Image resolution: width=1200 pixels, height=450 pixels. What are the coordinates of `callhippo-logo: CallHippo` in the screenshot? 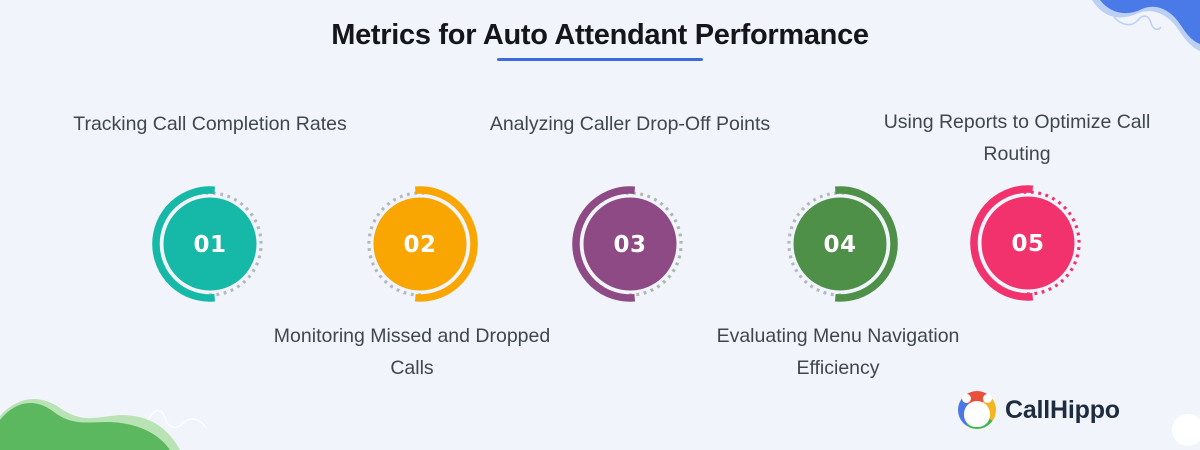 It's located at (1039, 410).